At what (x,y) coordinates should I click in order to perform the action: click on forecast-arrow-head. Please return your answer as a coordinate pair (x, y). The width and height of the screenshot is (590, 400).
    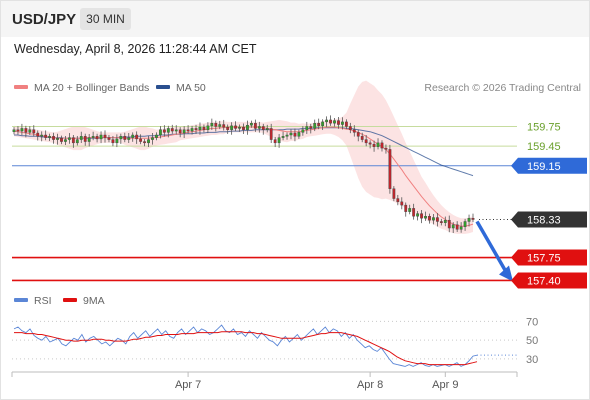
    Looking at the image, I should click on (506, 273).